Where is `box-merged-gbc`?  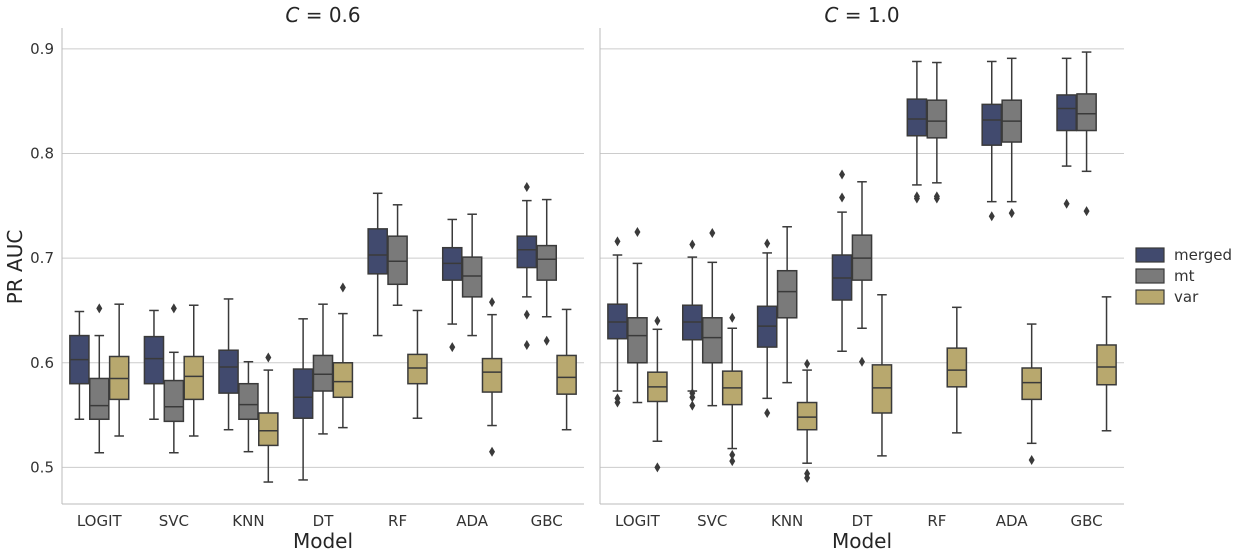
box-merged-gbc is located at coordinates (1066, 133).